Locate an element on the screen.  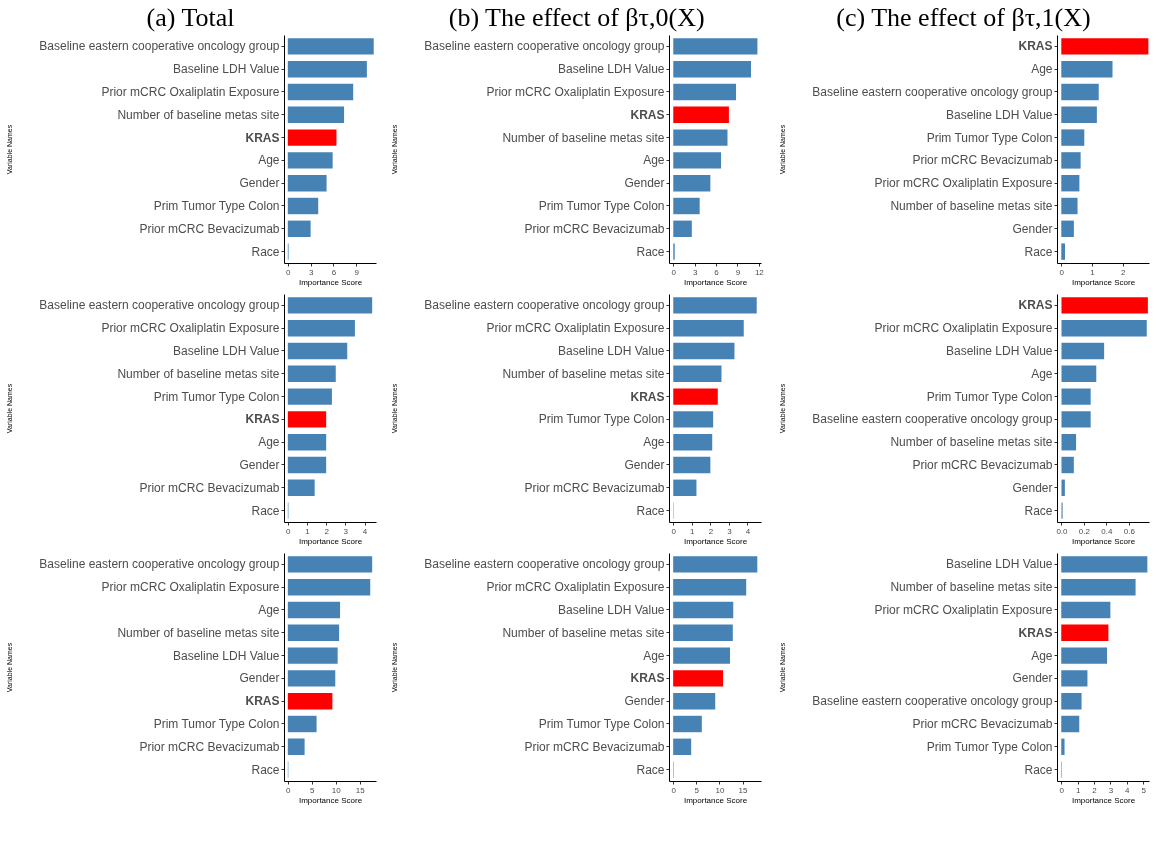
chart-title: (c) The effect of βτ,1(X) is located at coordinates (963, 17).